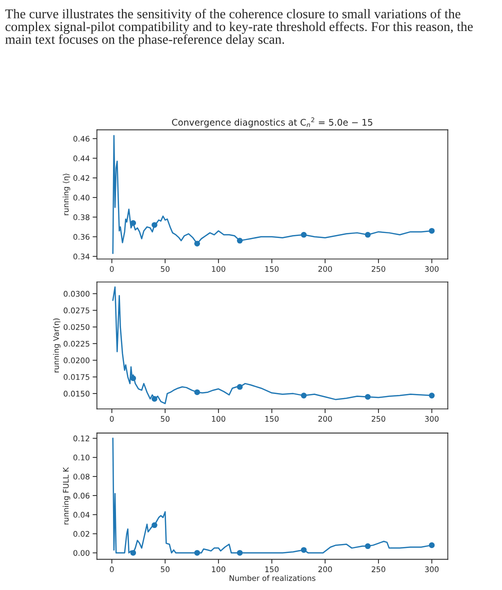  I want to click on chart-title: Convergence diagnostics at C$_{n}$$^{2}$ = 5.0e − 15, so click(272, 122).